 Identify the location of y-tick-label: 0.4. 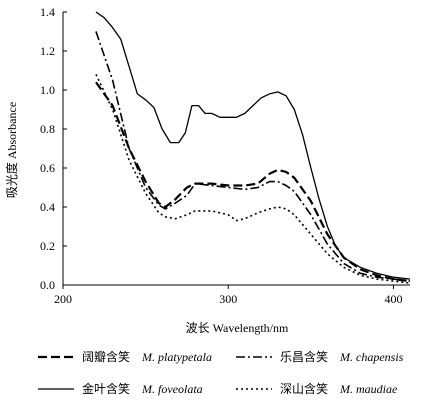
(47, 207).